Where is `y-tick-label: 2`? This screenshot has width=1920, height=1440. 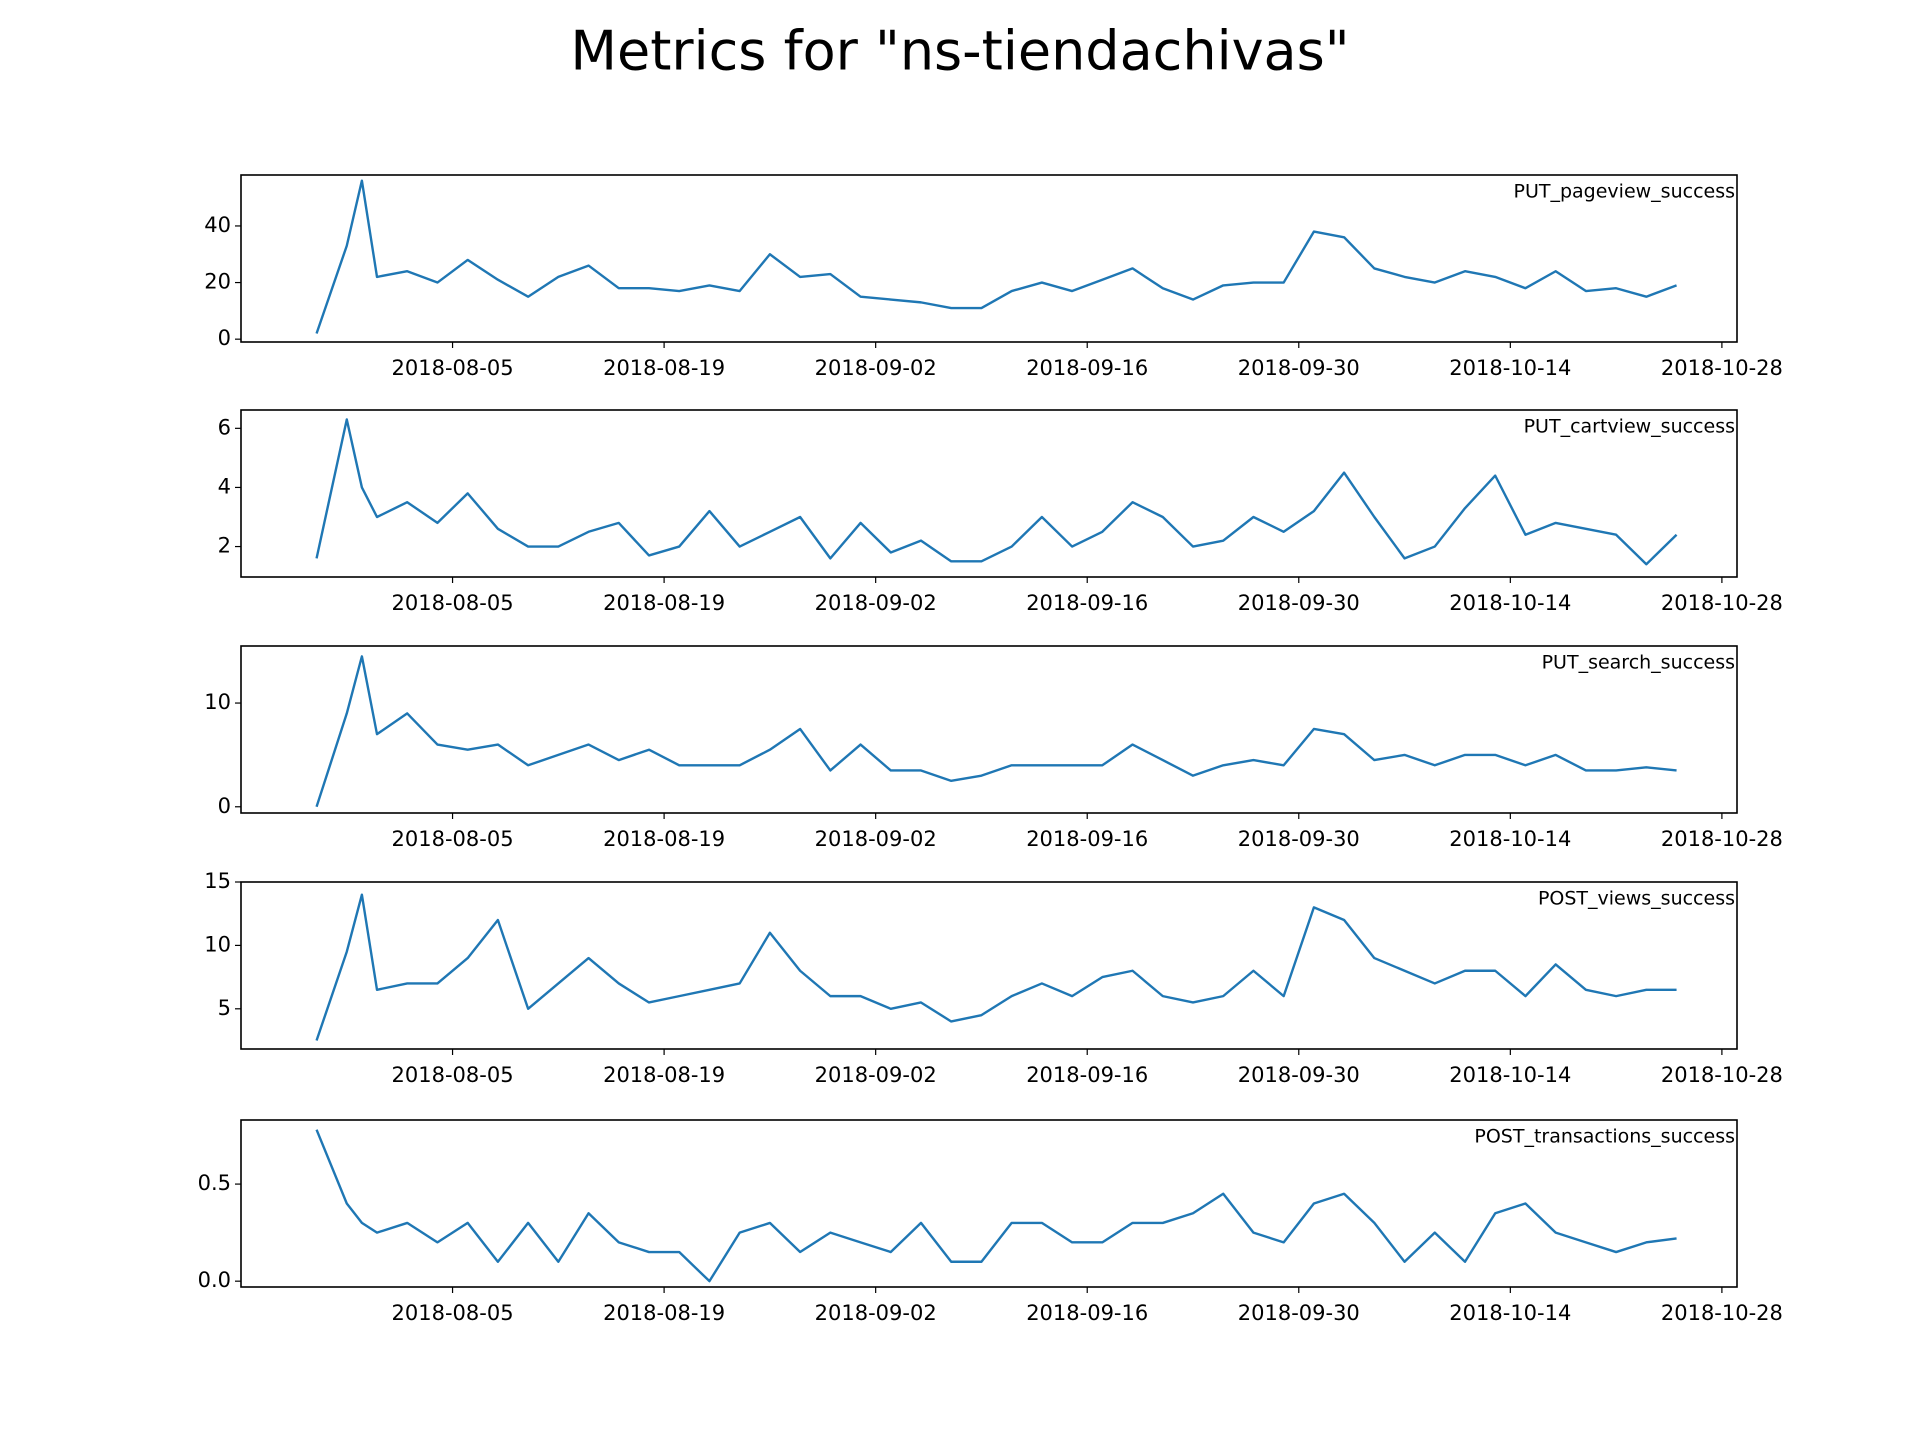 y-tick-label: 2 is located at coordinates (224, 546).